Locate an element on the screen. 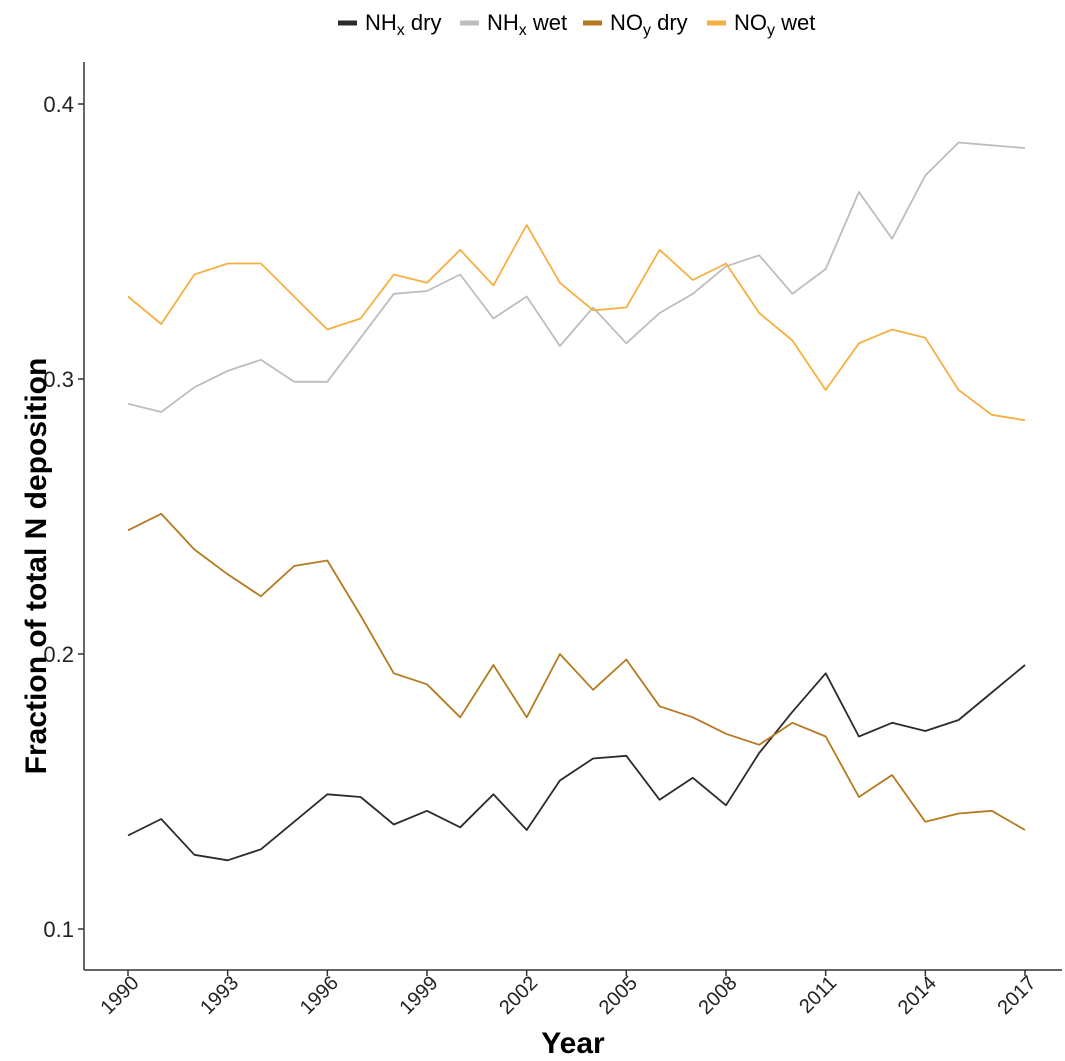  x-tick-label: 1999 is located at coordinates (419, 995).